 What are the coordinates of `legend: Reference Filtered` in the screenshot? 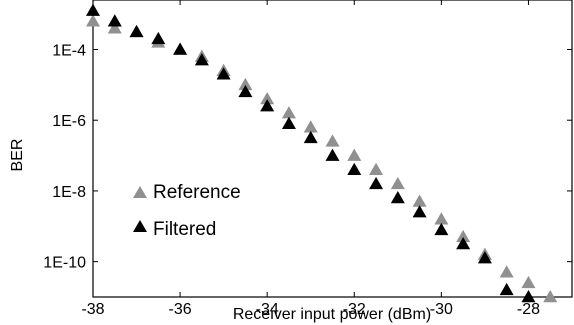 It's located at (187, 211).